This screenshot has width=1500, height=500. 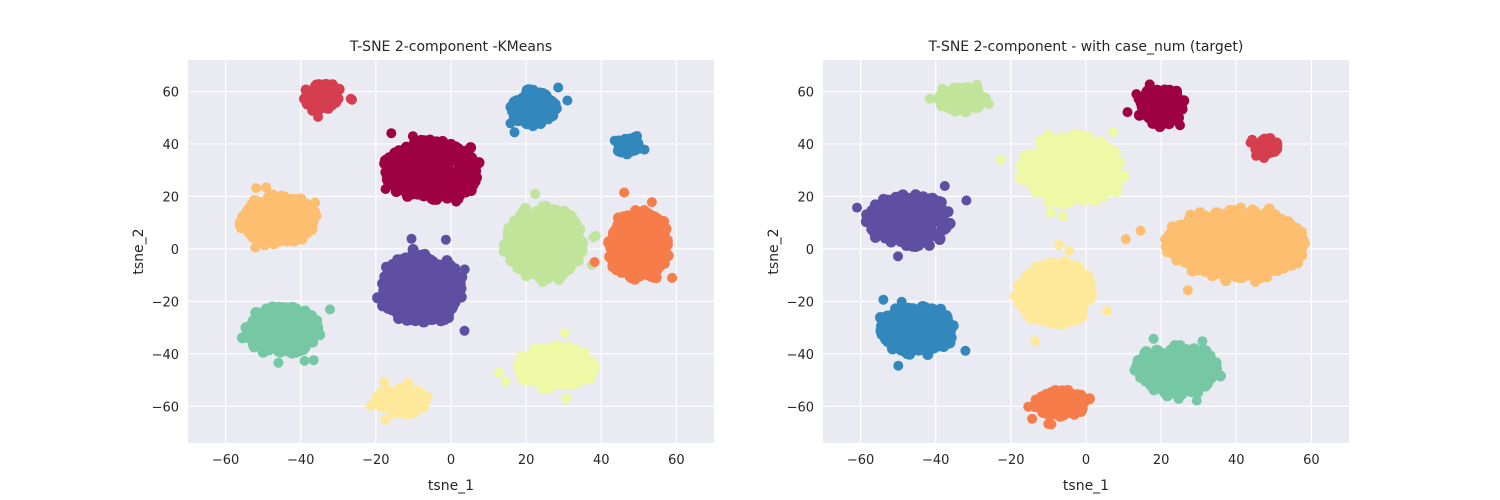 What do you see at coordinates (451, 460) in the screenshot?
I see `x-tick-label: 0` at bounding box center [451, 460].